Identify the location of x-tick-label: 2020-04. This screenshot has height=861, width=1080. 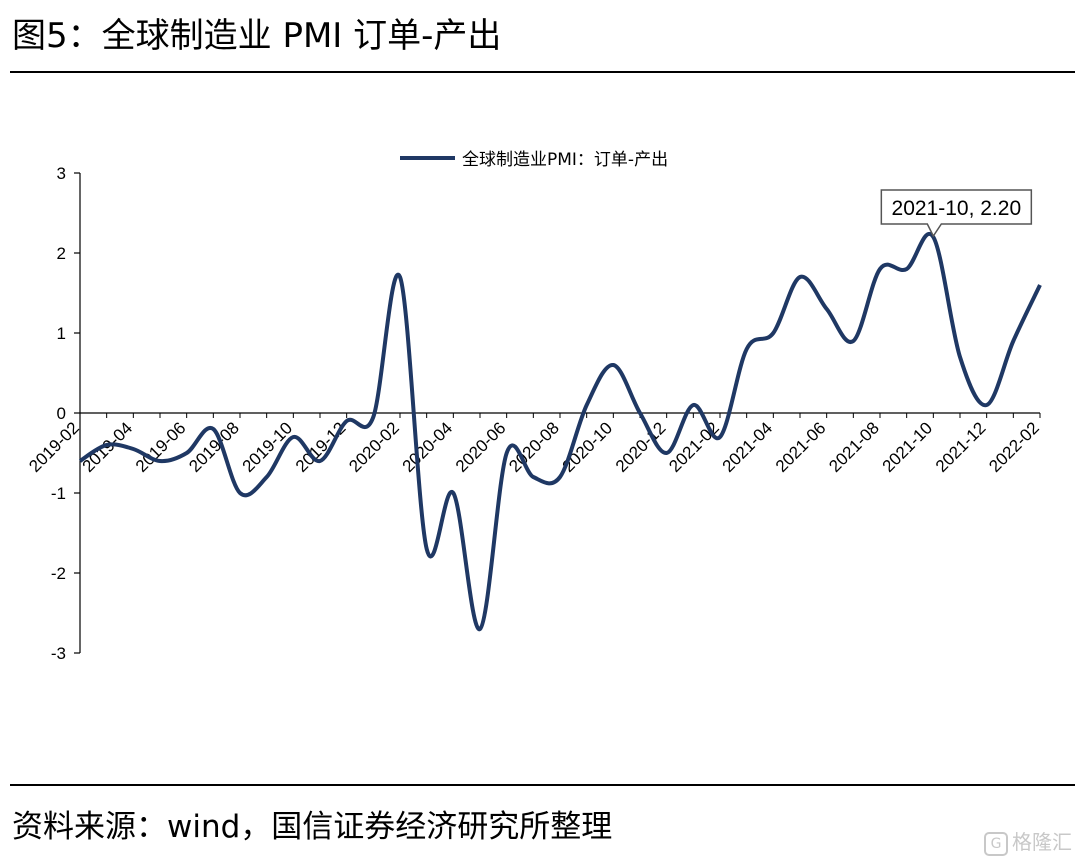
(428, 447).